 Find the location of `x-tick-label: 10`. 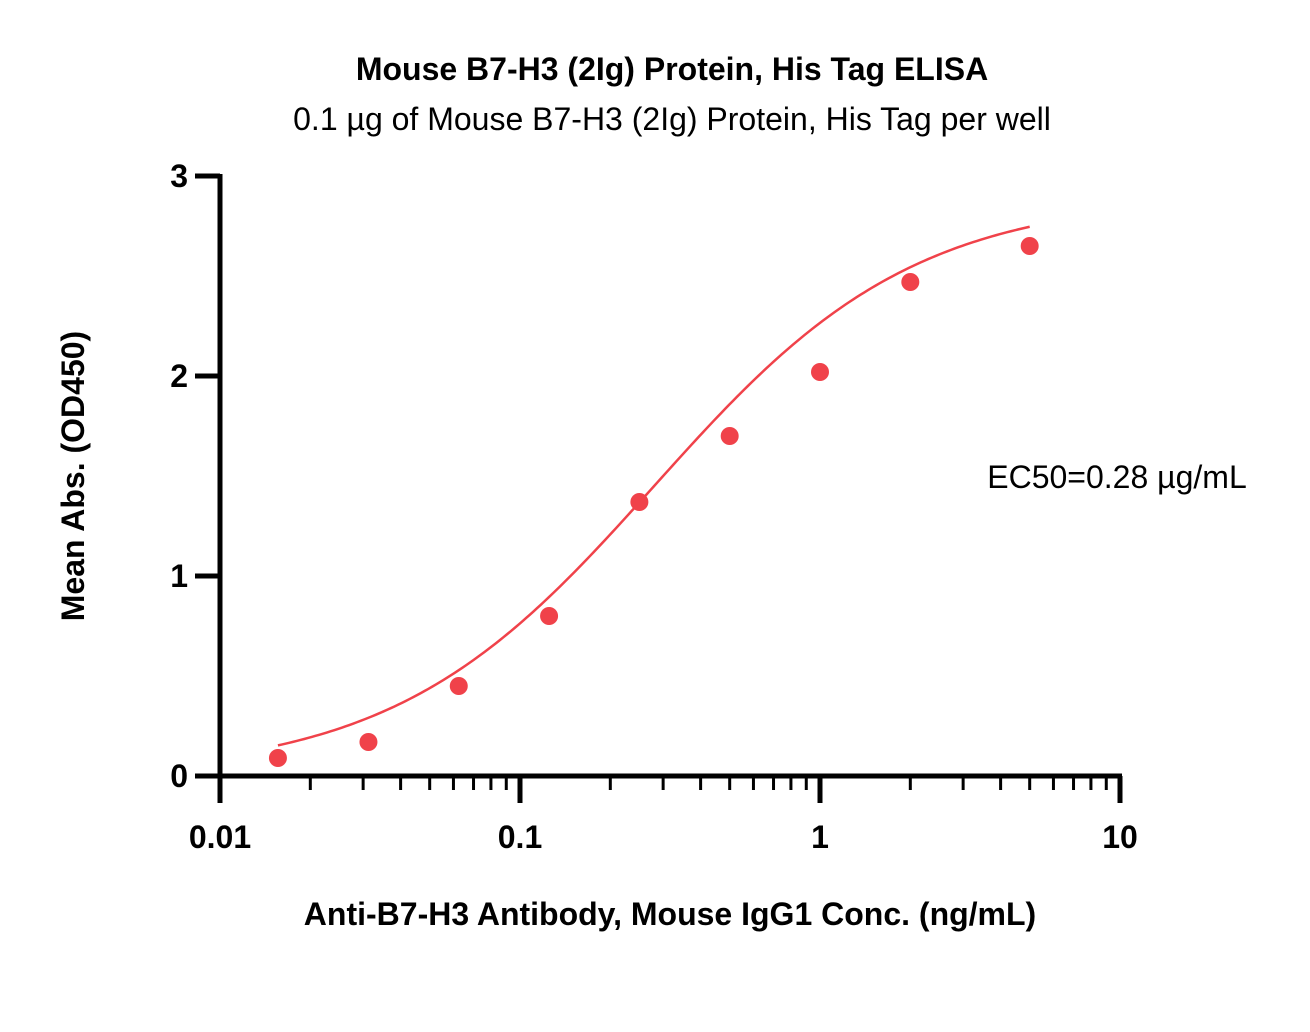

x-tick-label: 10 is located at coordinates (1120, 837).